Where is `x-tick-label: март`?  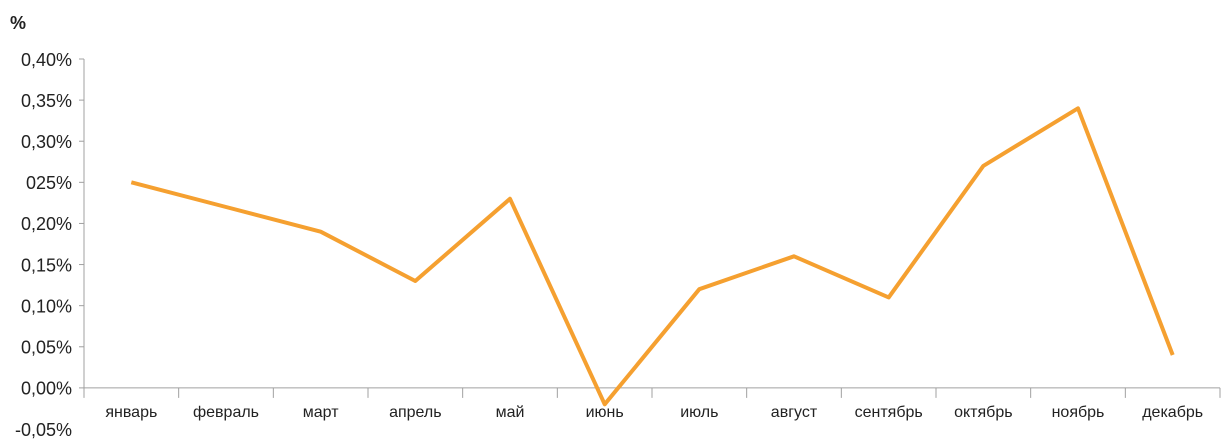 x-tick-label: март is located at coordinates (321, 412).